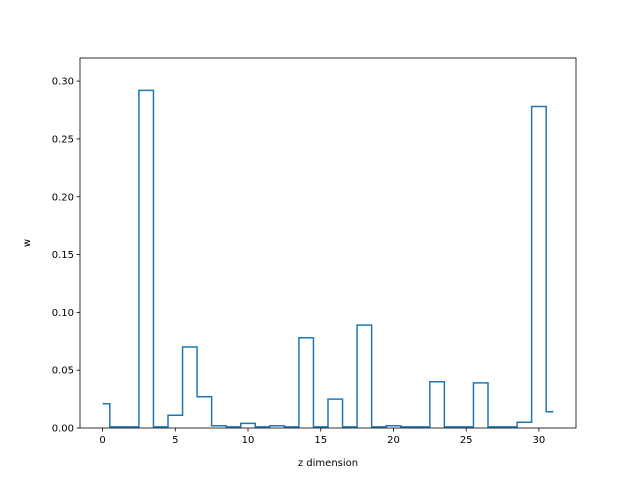 The image size is (640, 480). What do you see at coordinates (466, 440) in the screenshot?
I see `x-tick-label: 25` at bounding box center [466, 440].